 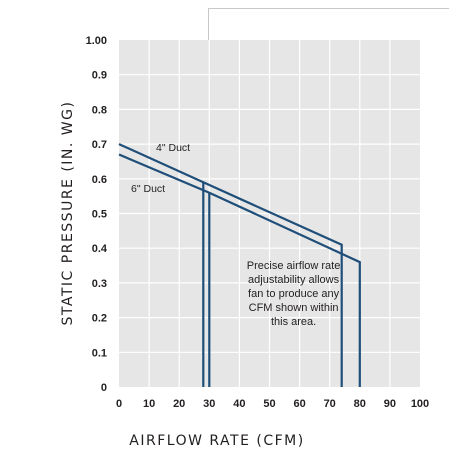 I want to click on y-tick-label: 0.2, so click(x=99, y=319).